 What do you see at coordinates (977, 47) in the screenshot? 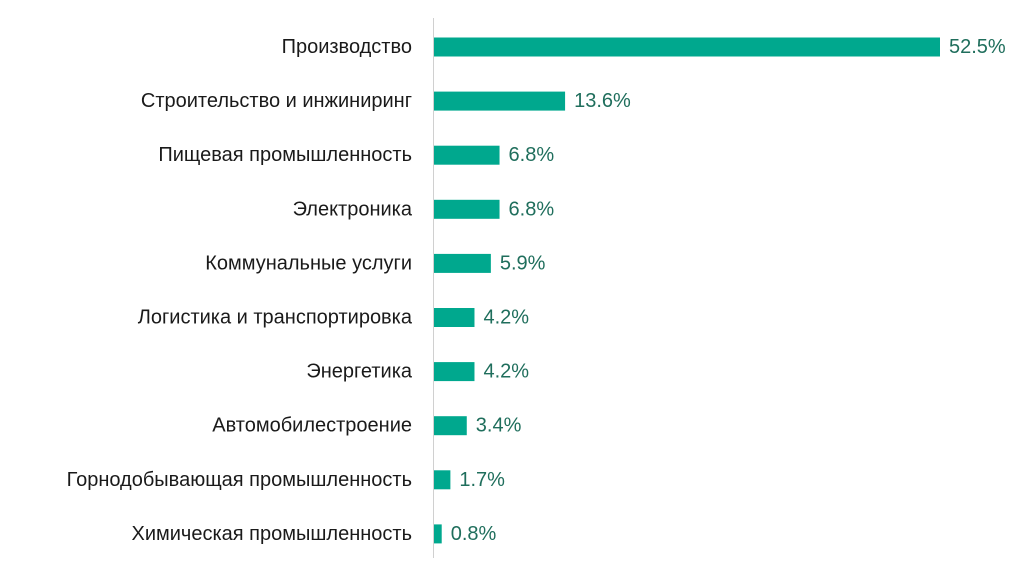
I see `value-label: 52.5%` at bounding box center [977, 47].